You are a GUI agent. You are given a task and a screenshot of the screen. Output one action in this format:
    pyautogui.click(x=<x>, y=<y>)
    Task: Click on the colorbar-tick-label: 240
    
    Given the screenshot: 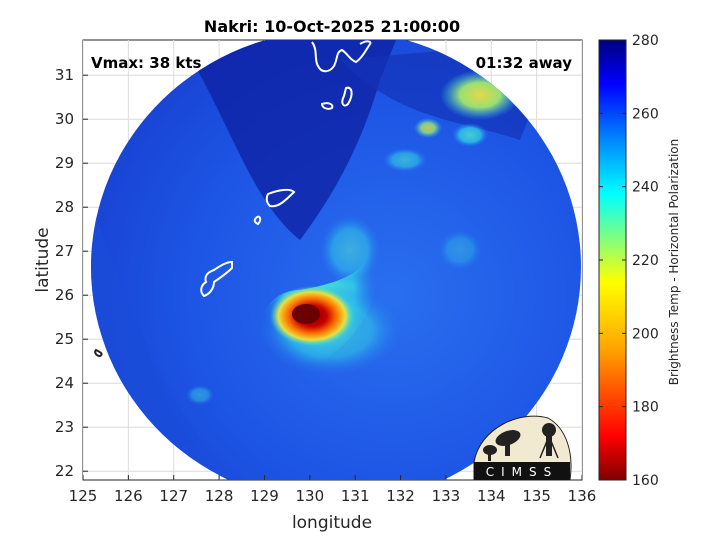 What is the action you would take?
    pyautogui.click(x=645, y=188)
    